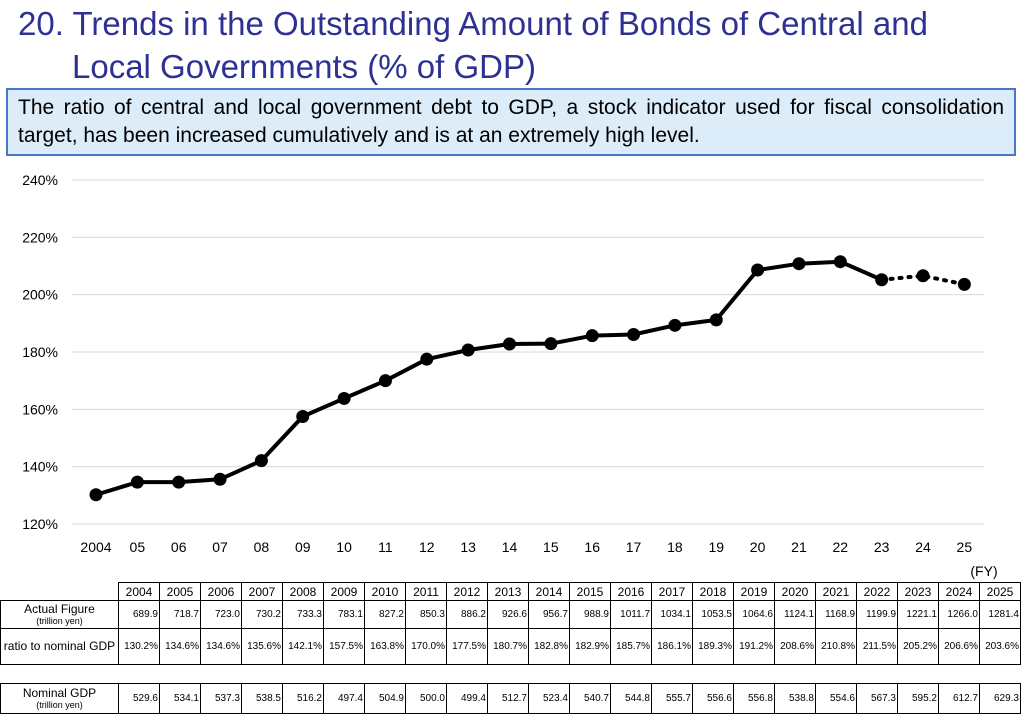 This screenshot has width=1022, height=719. I want to click on table-cell: 135.6%, so click(262, 646).